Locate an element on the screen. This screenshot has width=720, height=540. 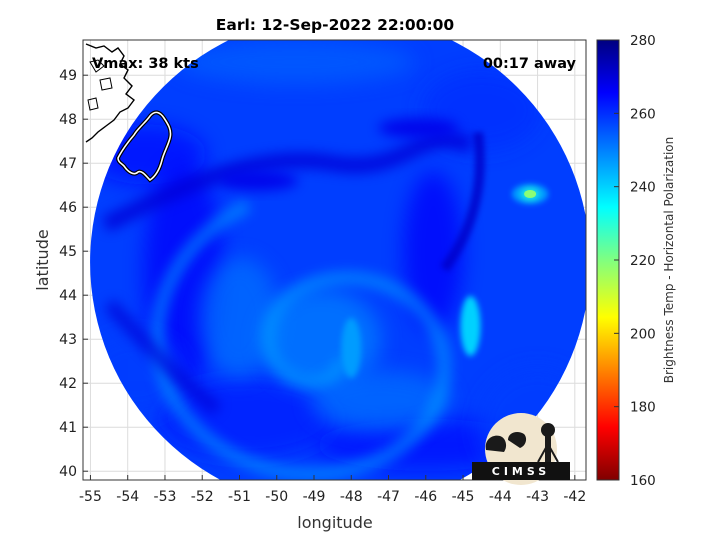
y-tick-label: 44 is located at coordinates (68, 296).